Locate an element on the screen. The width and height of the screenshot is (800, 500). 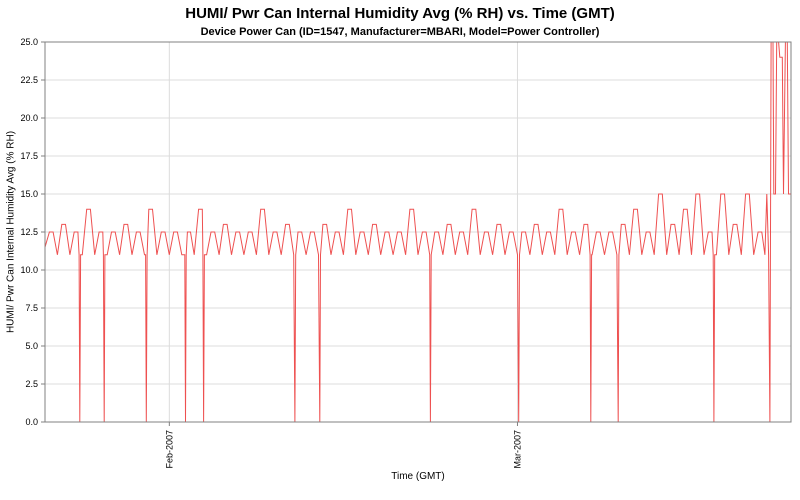
y-tick-label: 17.5 is located at coordinates (29, 156).